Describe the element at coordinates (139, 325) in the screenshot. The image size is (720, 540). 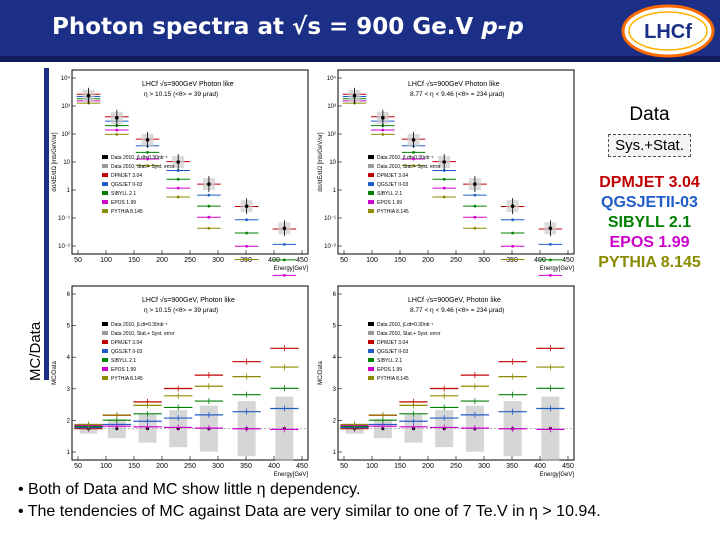
I see `legend-row: Data 2010, ∫Ldt=0.30nb⁻¹` at that location.